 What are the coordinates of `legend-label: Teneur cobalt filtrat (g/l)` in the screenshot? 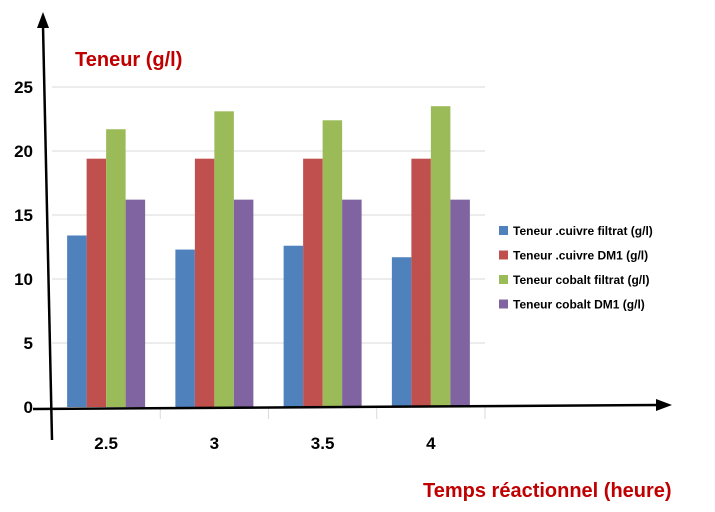 It's located at (581, 280).